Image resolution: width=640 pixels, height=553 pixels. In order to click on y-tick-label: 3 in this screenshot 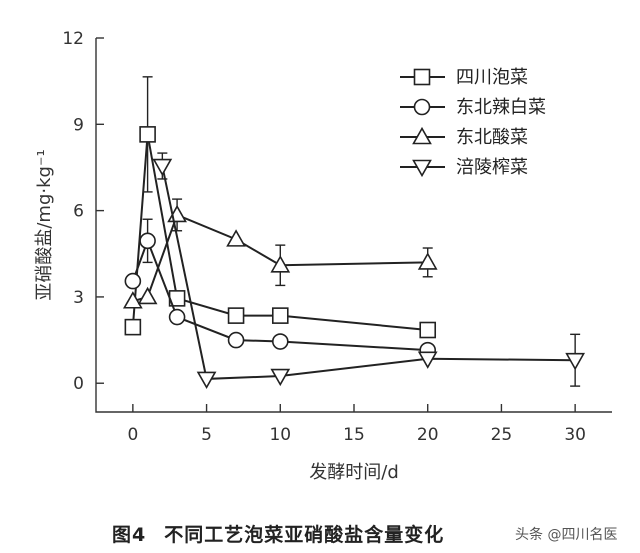, I will do `click(78, 298)`.